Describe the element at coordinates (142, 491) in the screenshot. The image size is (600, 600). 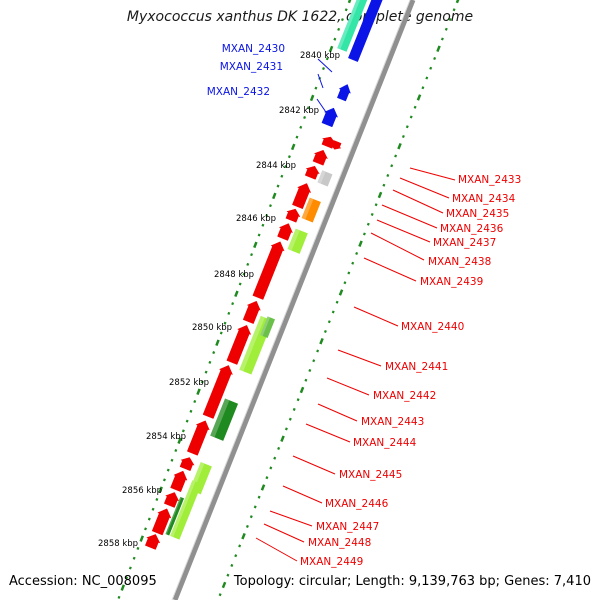
I see `tick-label: 2856 kbp` at that location.